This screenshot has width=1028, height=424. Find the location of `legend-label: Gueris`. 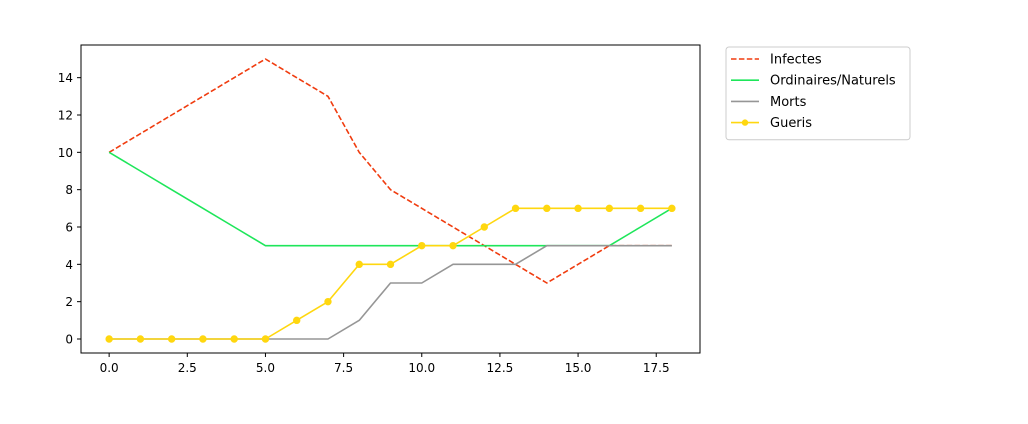

legend-label: Gueris is located at coordinates (791, 123).